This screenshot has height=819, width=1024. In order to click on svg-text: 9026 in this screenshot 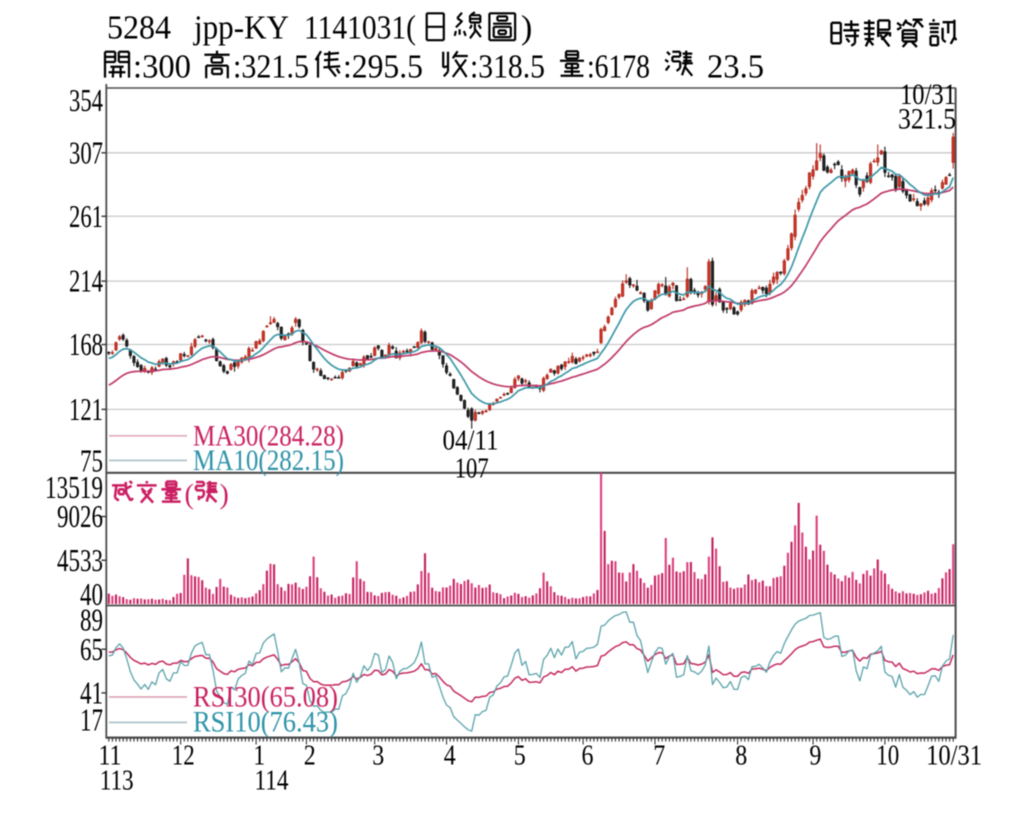, I will do `click(80, 516)`.